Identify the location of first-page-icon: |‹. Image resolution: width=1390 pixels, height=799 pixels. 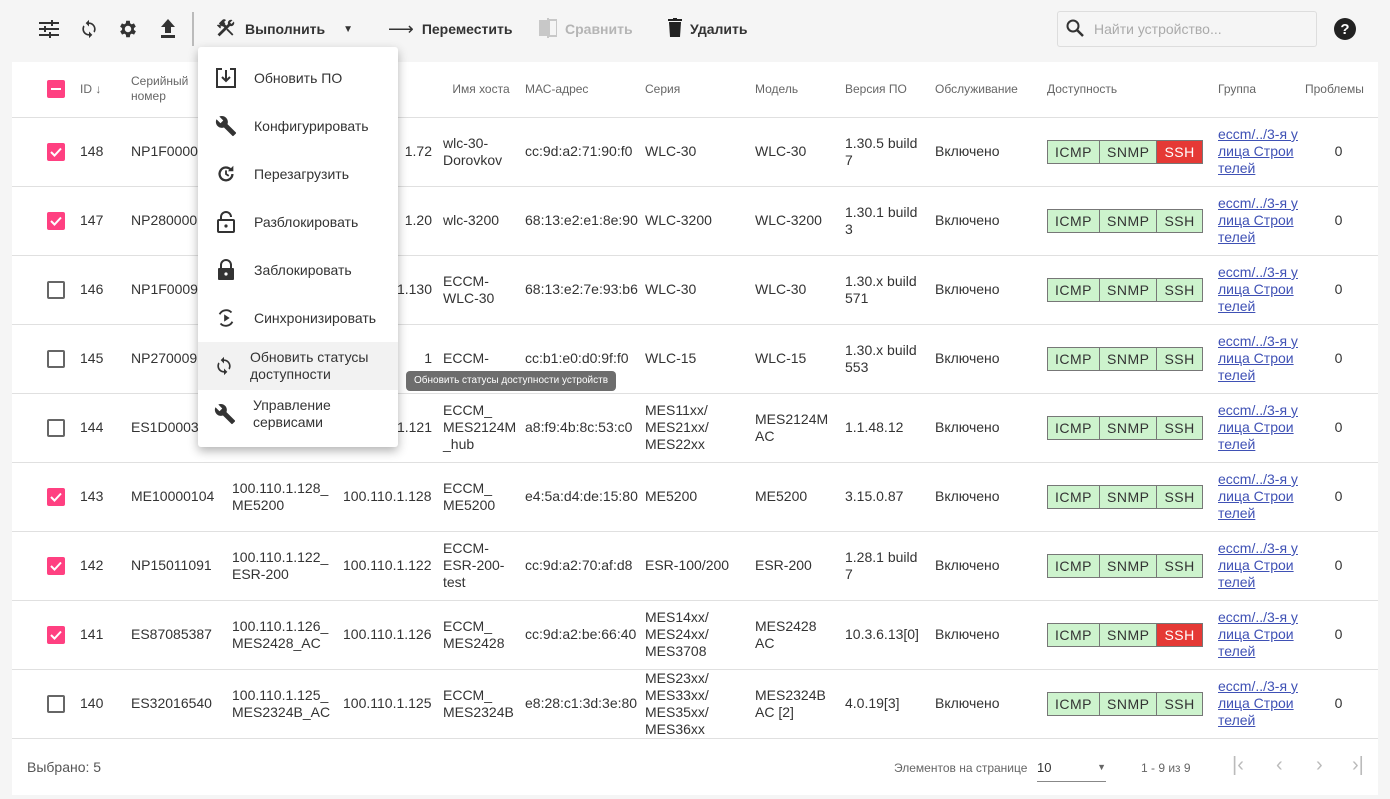
(1238, 765).